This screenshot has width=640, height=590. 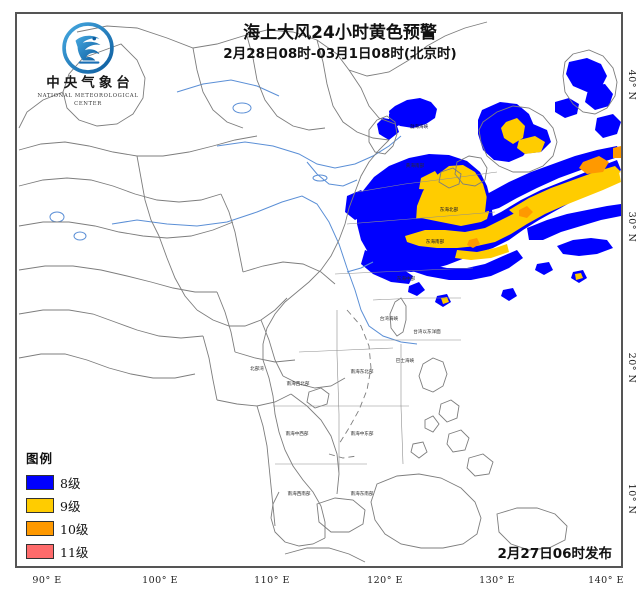 I want to click on y-axis-tick: 10° N, so click(x=631, y=499).